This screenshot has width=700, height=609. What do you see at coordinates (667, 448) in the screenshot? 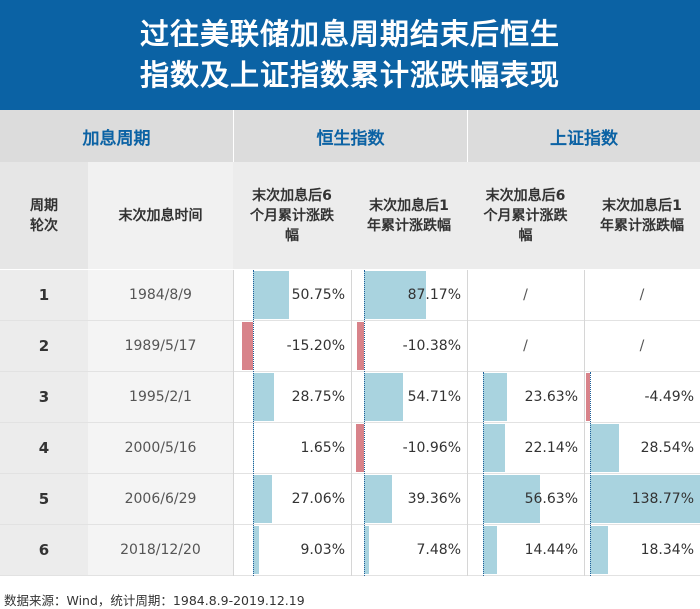
I see `value-label: 28.54%` at bounding box center [667, 448].